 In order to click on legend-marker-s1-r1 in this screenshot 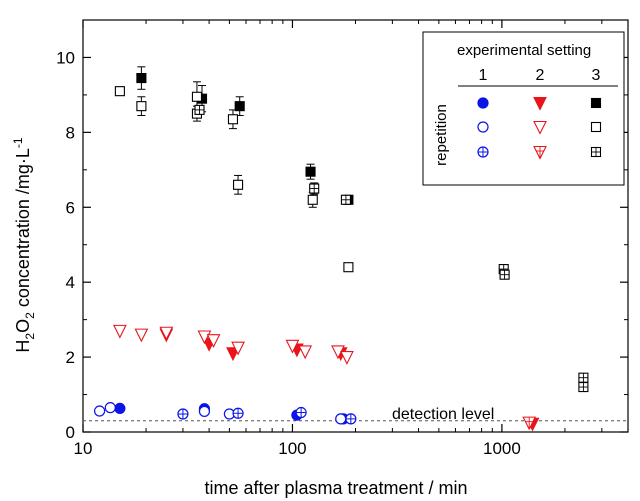, I will do `click(483, 103)`.